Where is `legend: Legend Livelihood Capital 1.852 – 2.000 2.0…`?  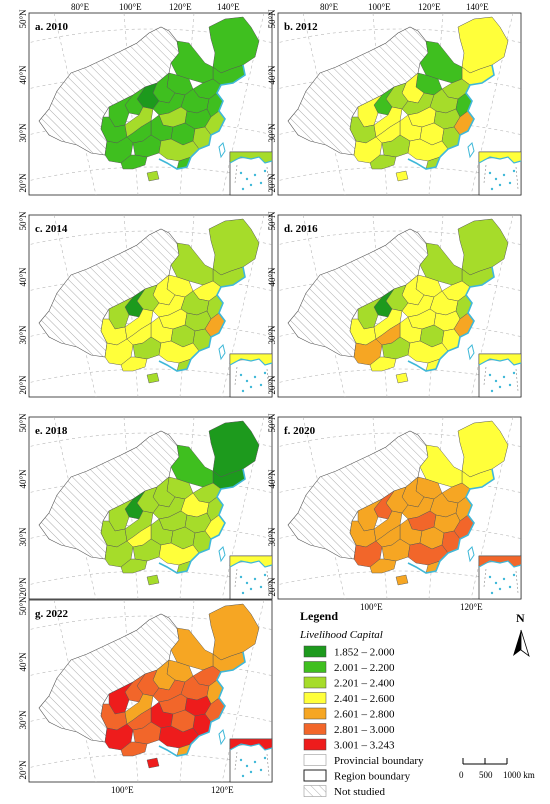 legend: Legend Livelihood Capital 1.852 – 2.000 2.0… is located at coordinates (417, 703).